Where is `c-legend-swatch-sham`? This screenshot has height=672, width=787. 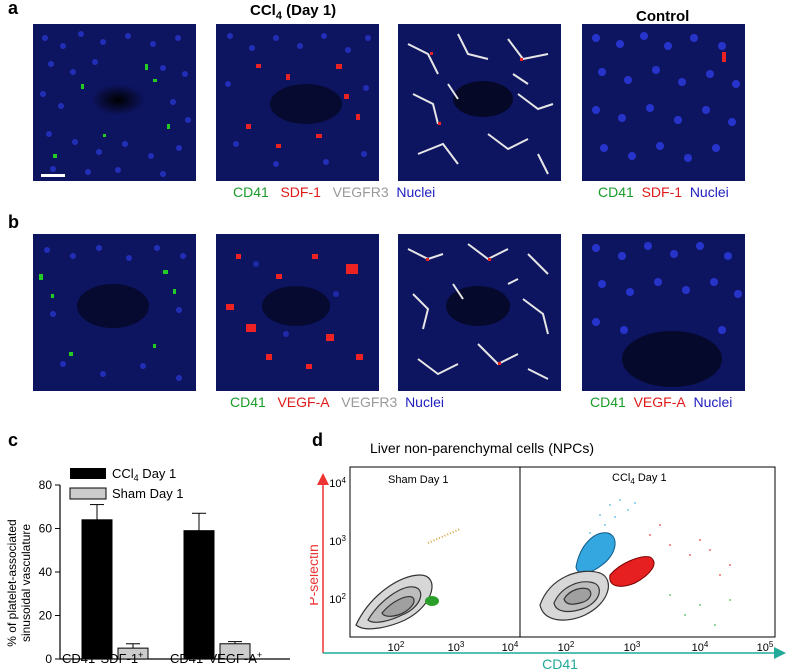
c-legend-swatch-sham is located at coordinates (88, 493).